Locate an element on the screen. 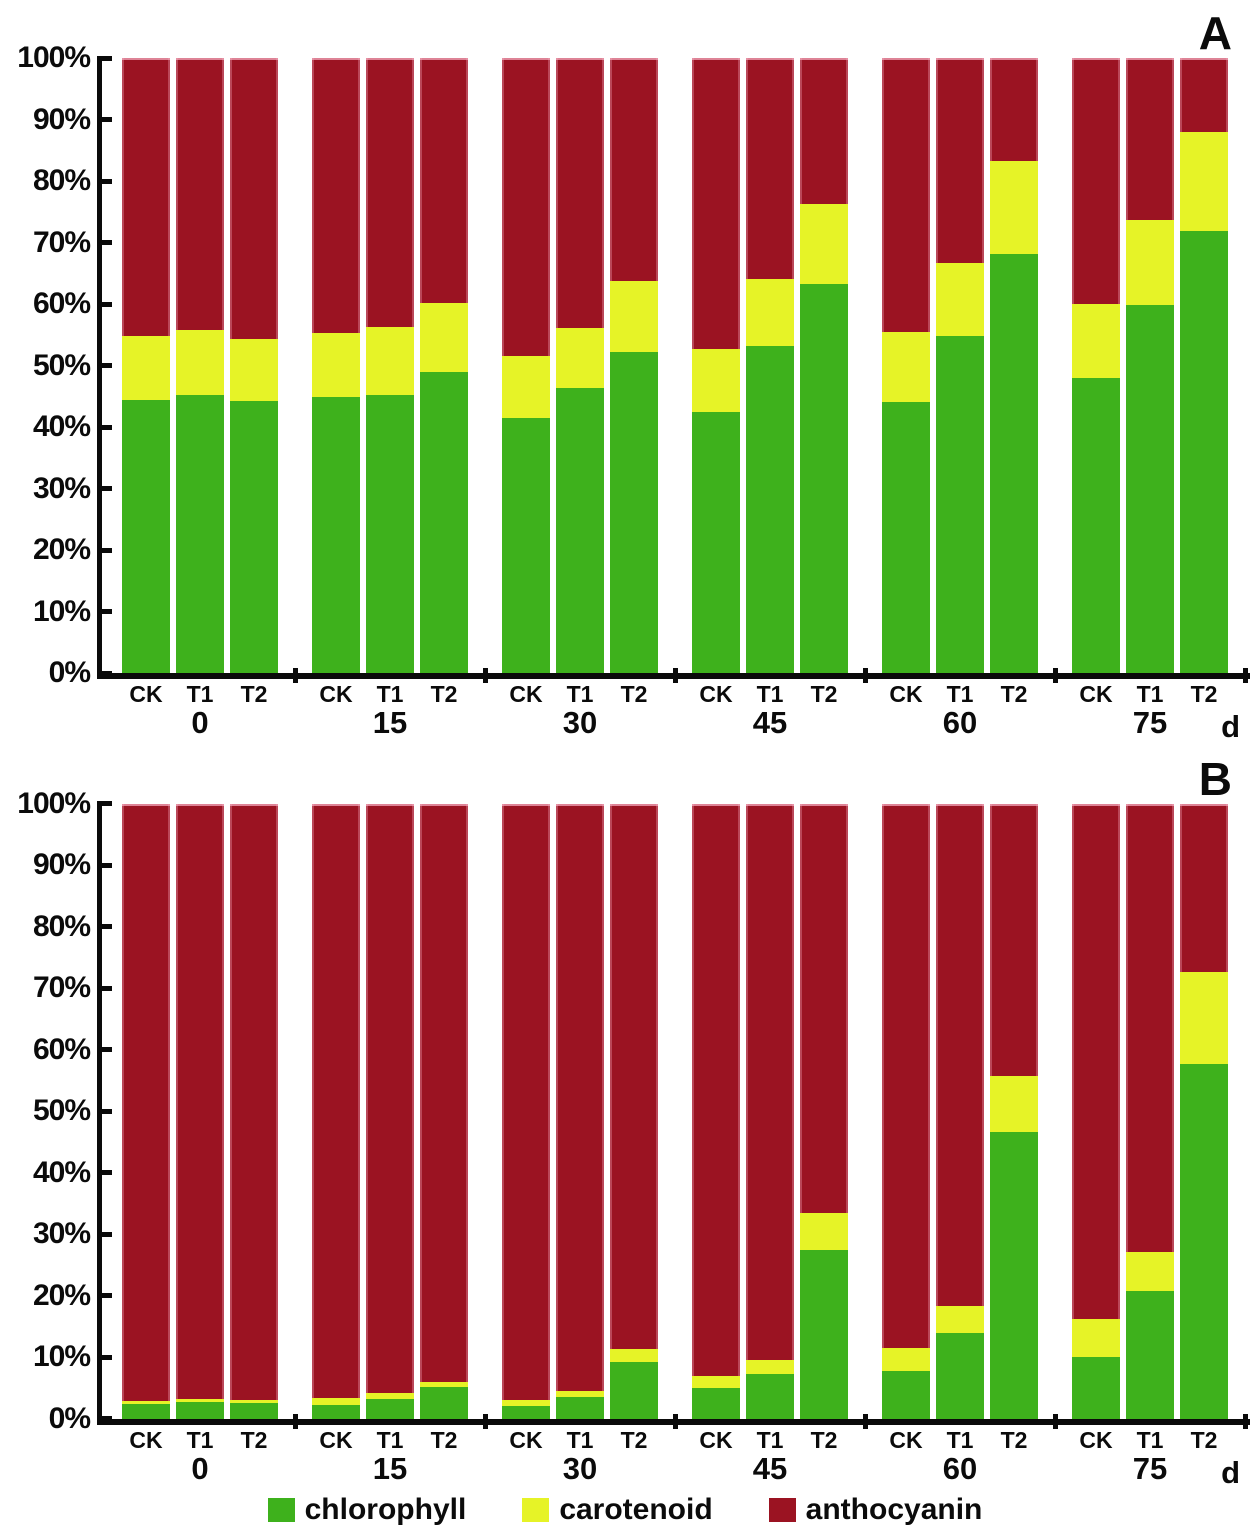  y-axis-tick: 0% is located at coordinates (57, 673).